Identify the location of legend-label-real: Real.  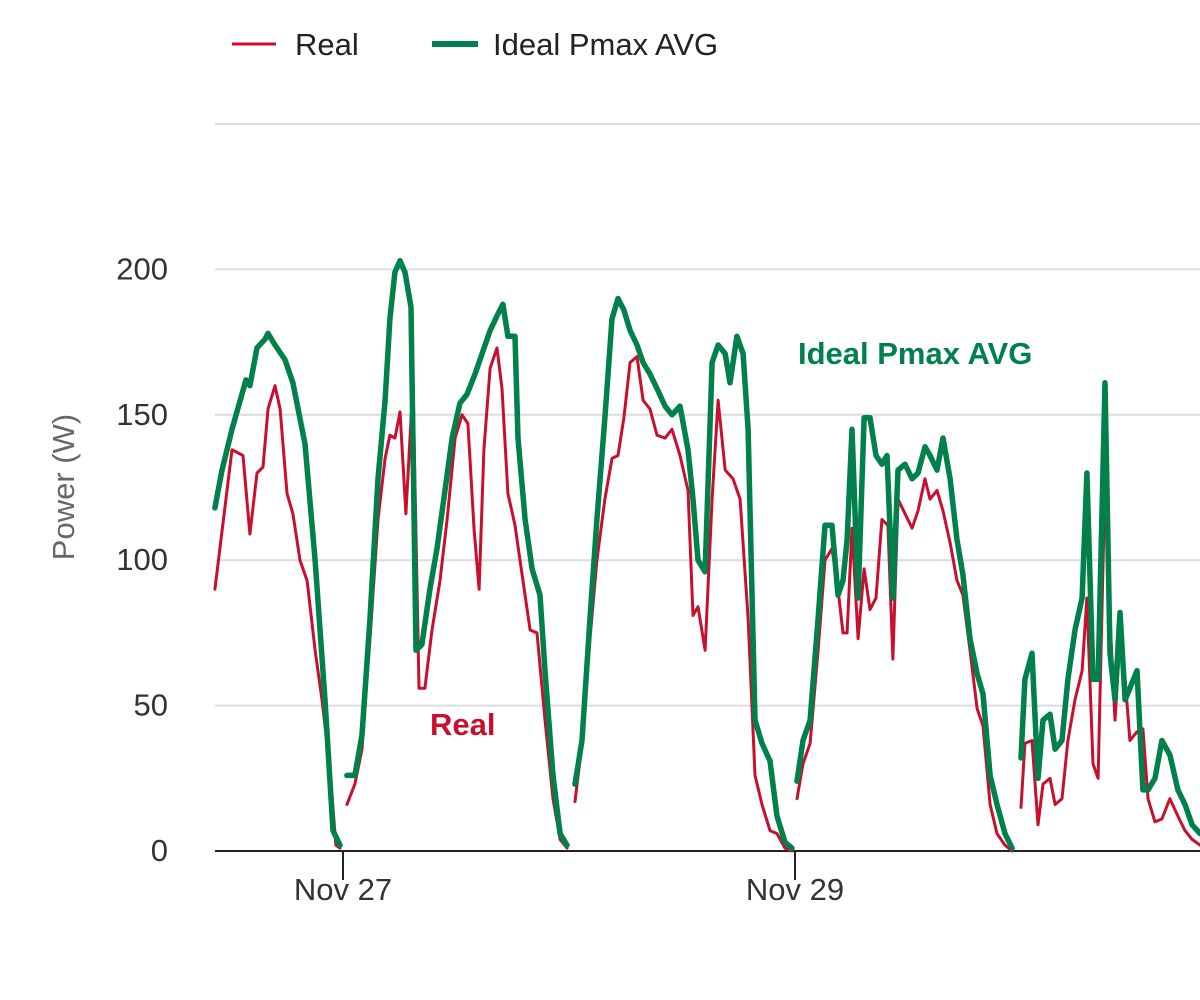
(327, 44).